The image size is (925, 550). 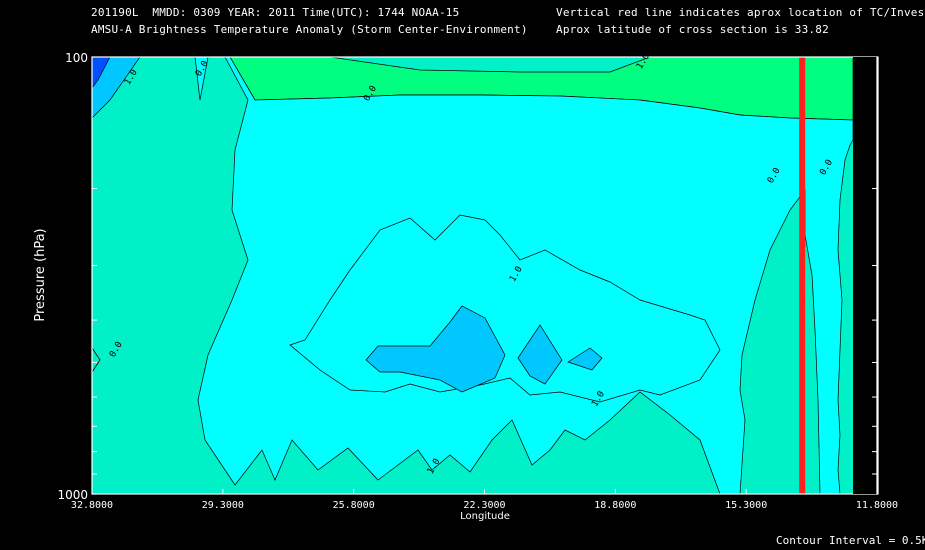 What do you see at coordinates (92, 505) in the screenshot?
I see `x-tick-label: 32.8000` at bounding box center [92, 505].